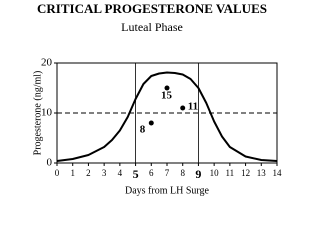  I want to click on x-tick-label: 8, so click(182, 173).